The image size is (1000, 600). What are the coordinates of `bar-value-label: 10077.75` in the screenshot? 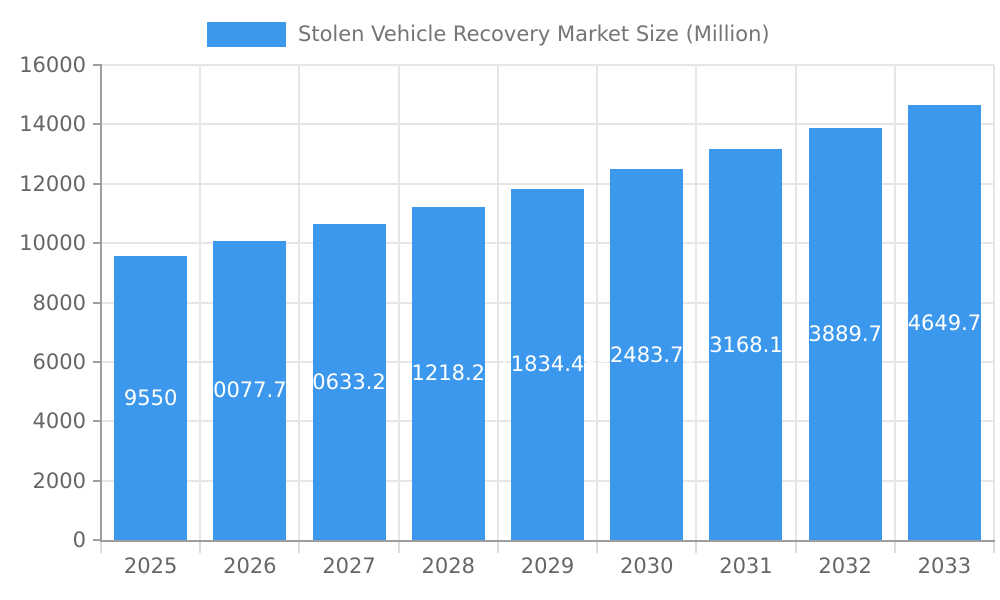 It's located at (249, 390).